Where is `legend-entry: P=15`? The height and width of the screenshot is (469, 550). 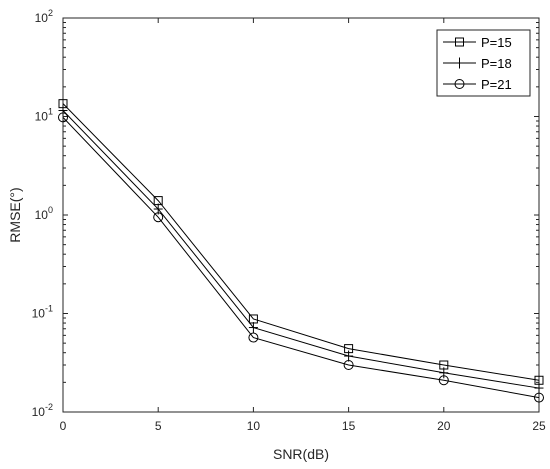 legend-entry: P=15 is located at coordinates (477, 42).